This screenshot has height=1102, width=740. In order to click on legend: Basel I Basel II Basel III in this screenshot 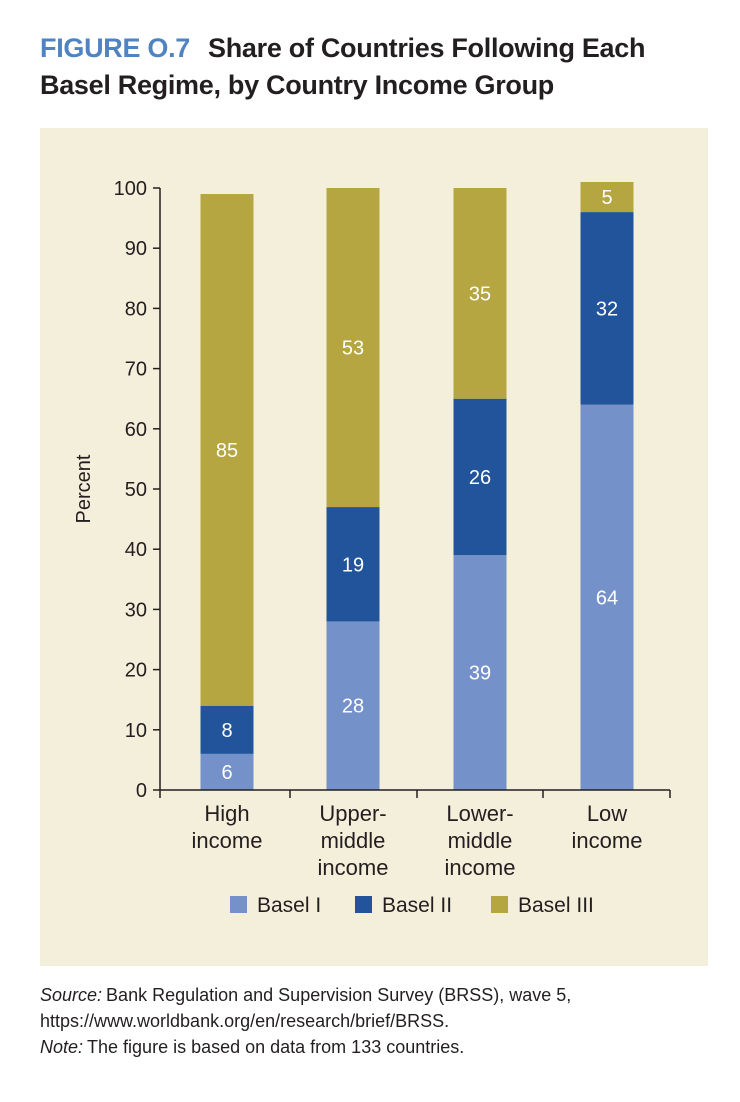, I will do `click(412, 905)`.